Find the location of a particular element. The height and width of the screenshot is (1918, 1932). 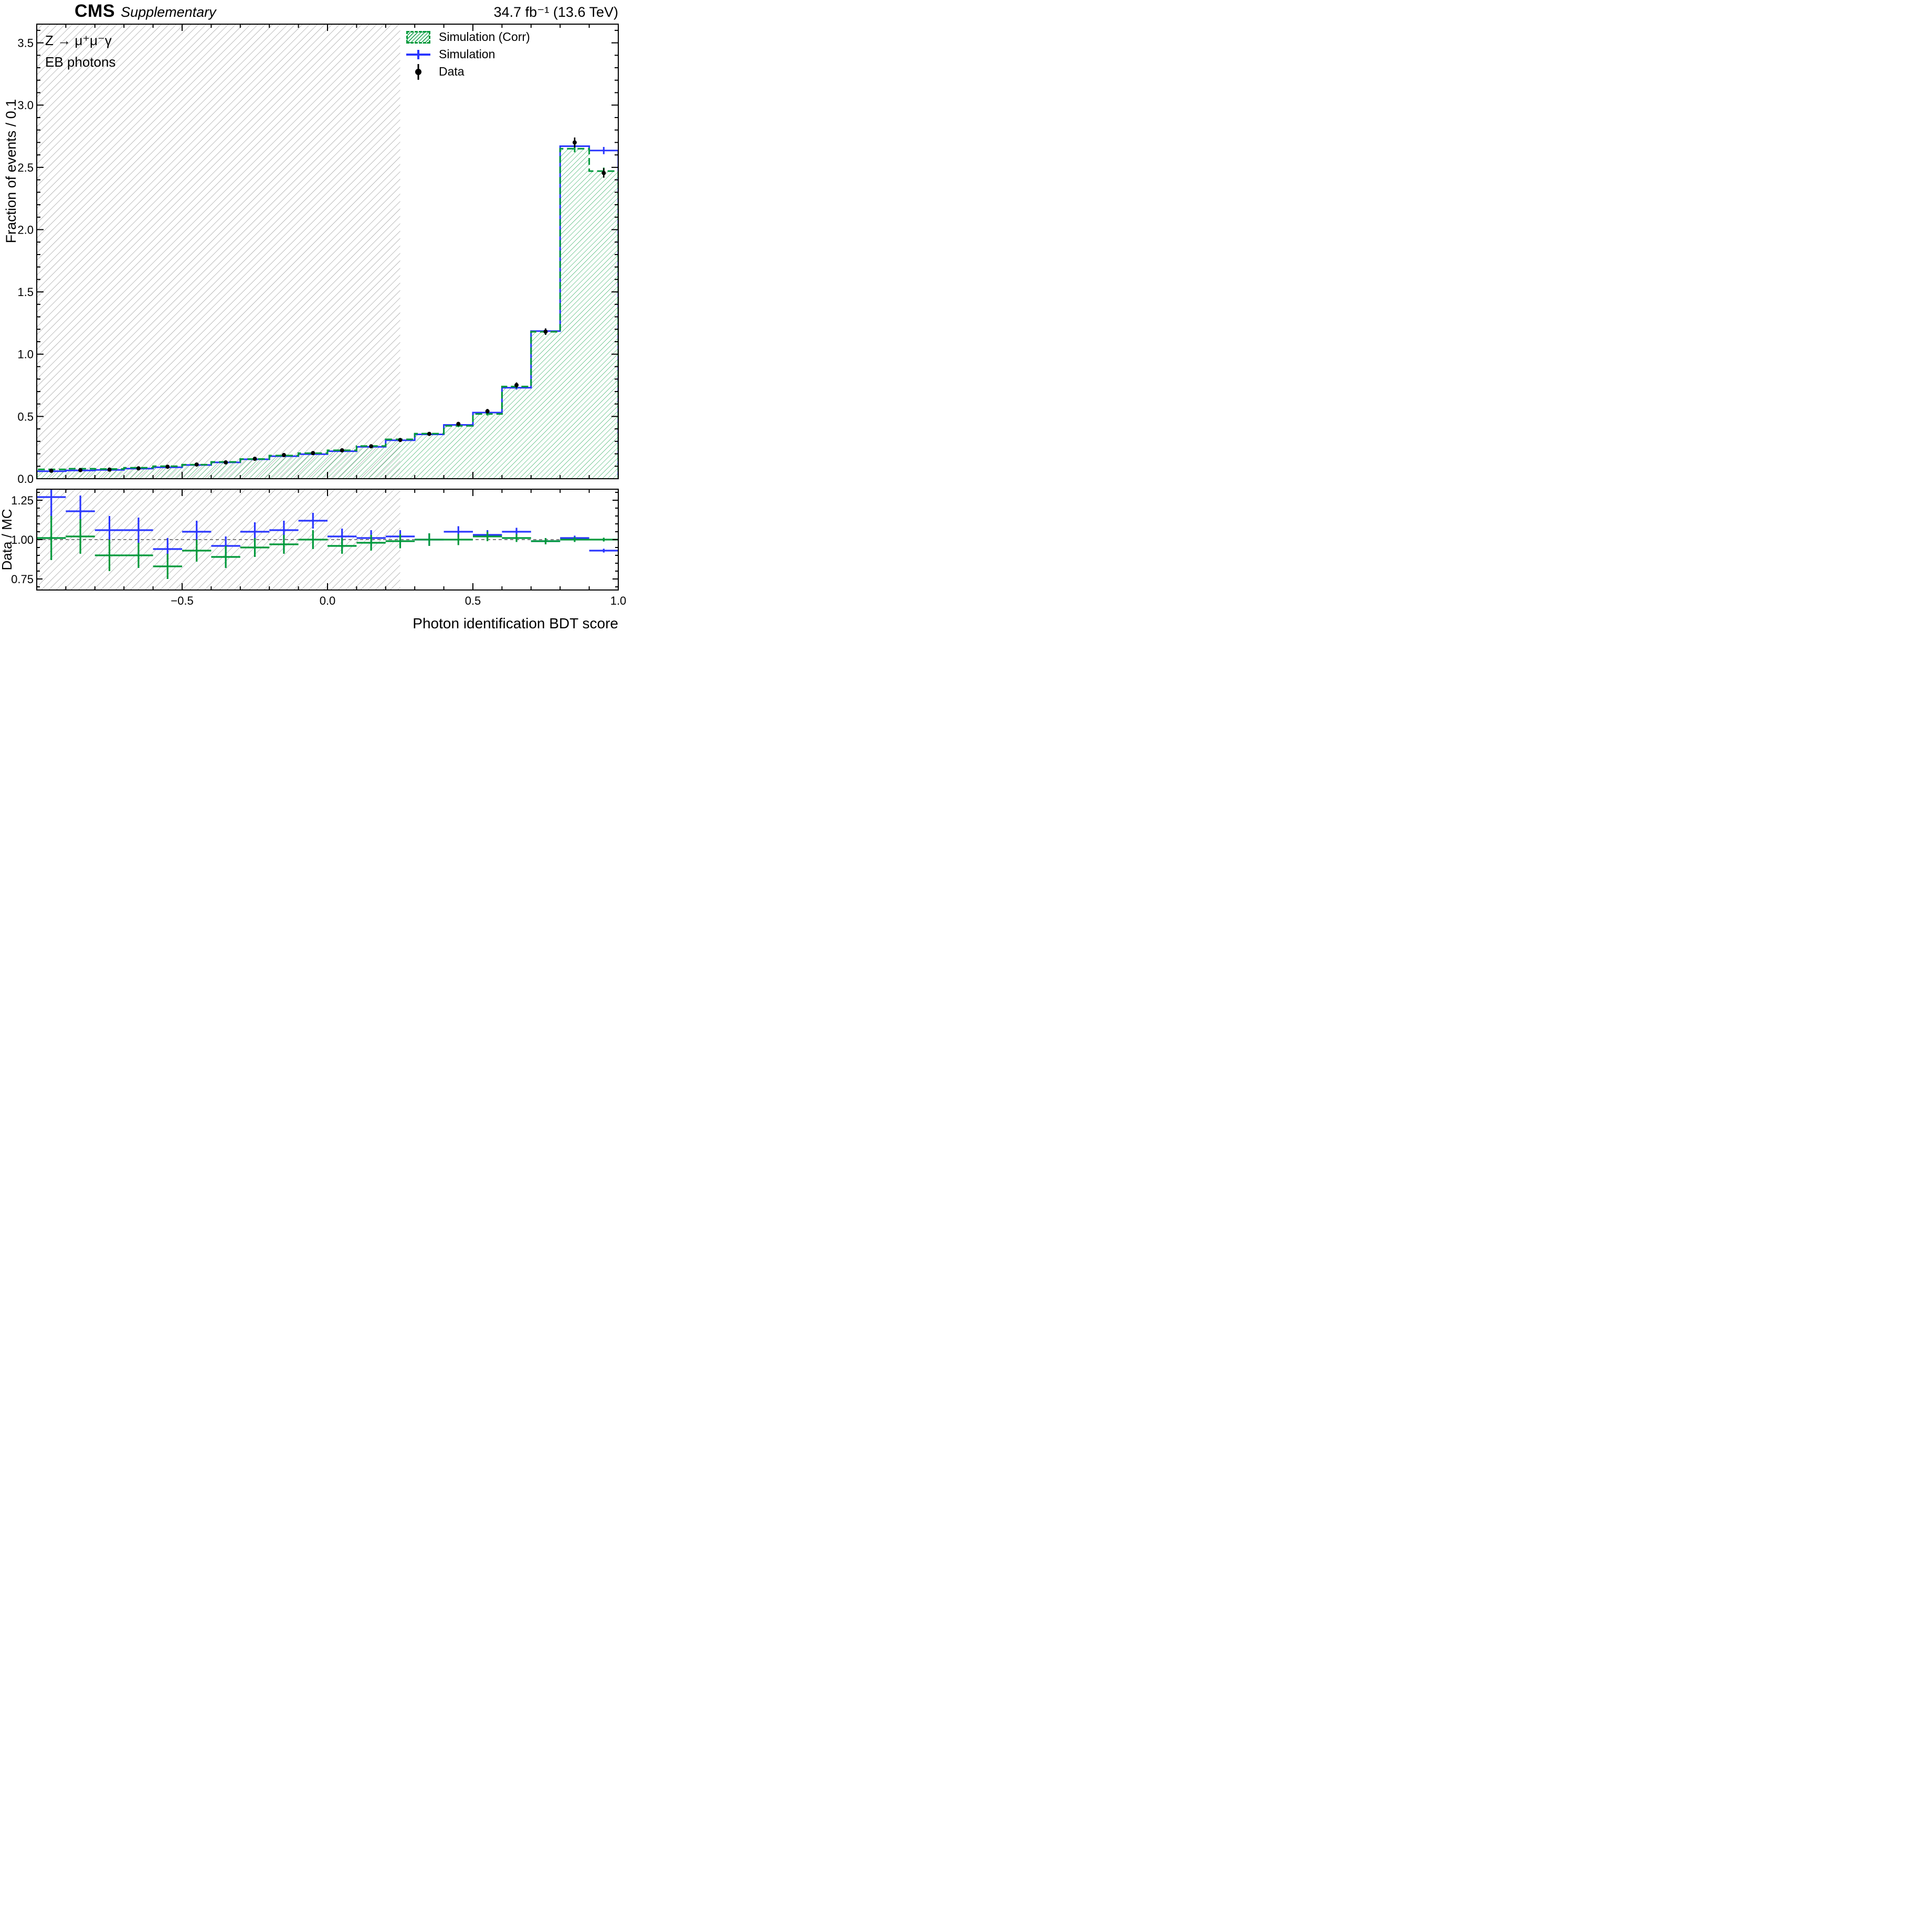

ratio-tick-label: 0.75 is located at coordinates (22, 579).